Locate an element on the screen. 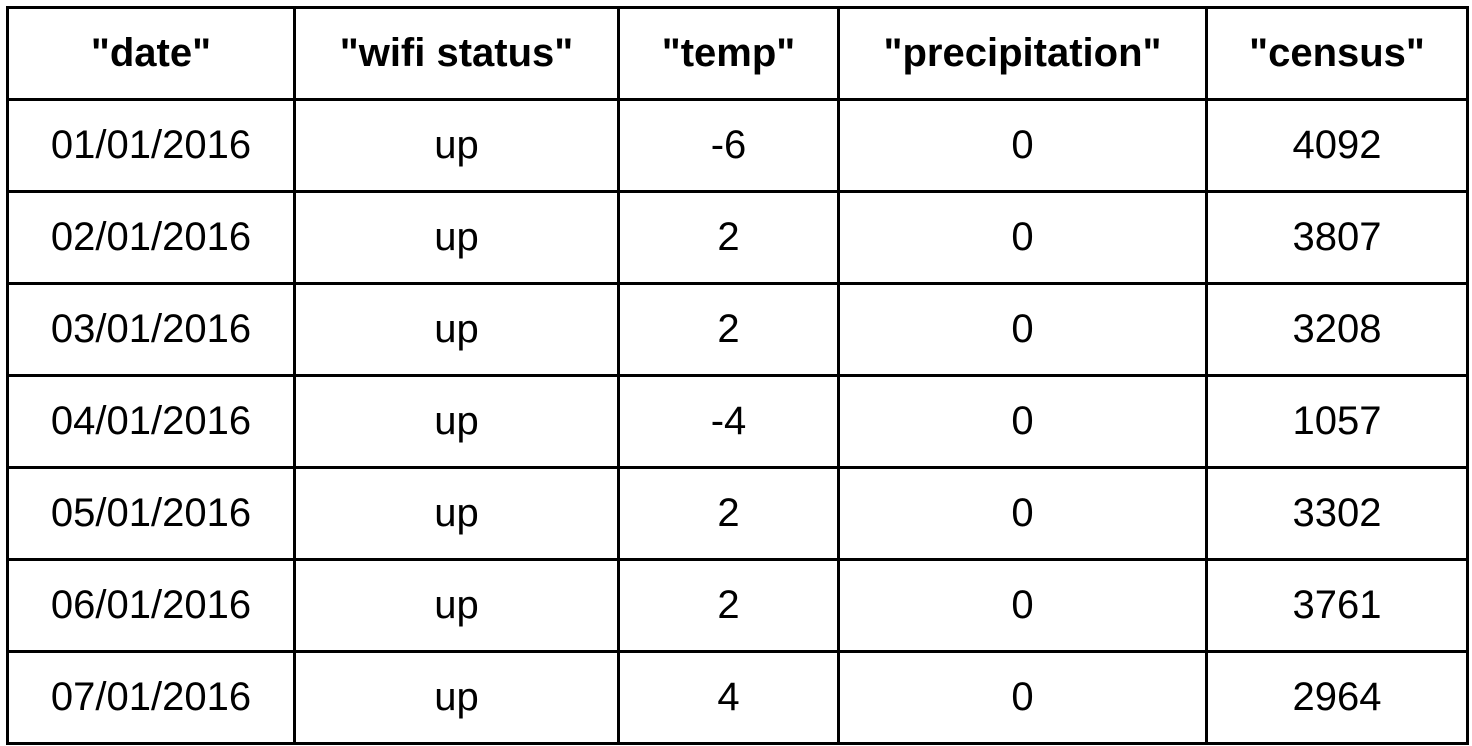 This screenshot has height=746, width=1472. table-row: 07/01/2016 up 4 0 2964 is located at coordinates (737, 697).